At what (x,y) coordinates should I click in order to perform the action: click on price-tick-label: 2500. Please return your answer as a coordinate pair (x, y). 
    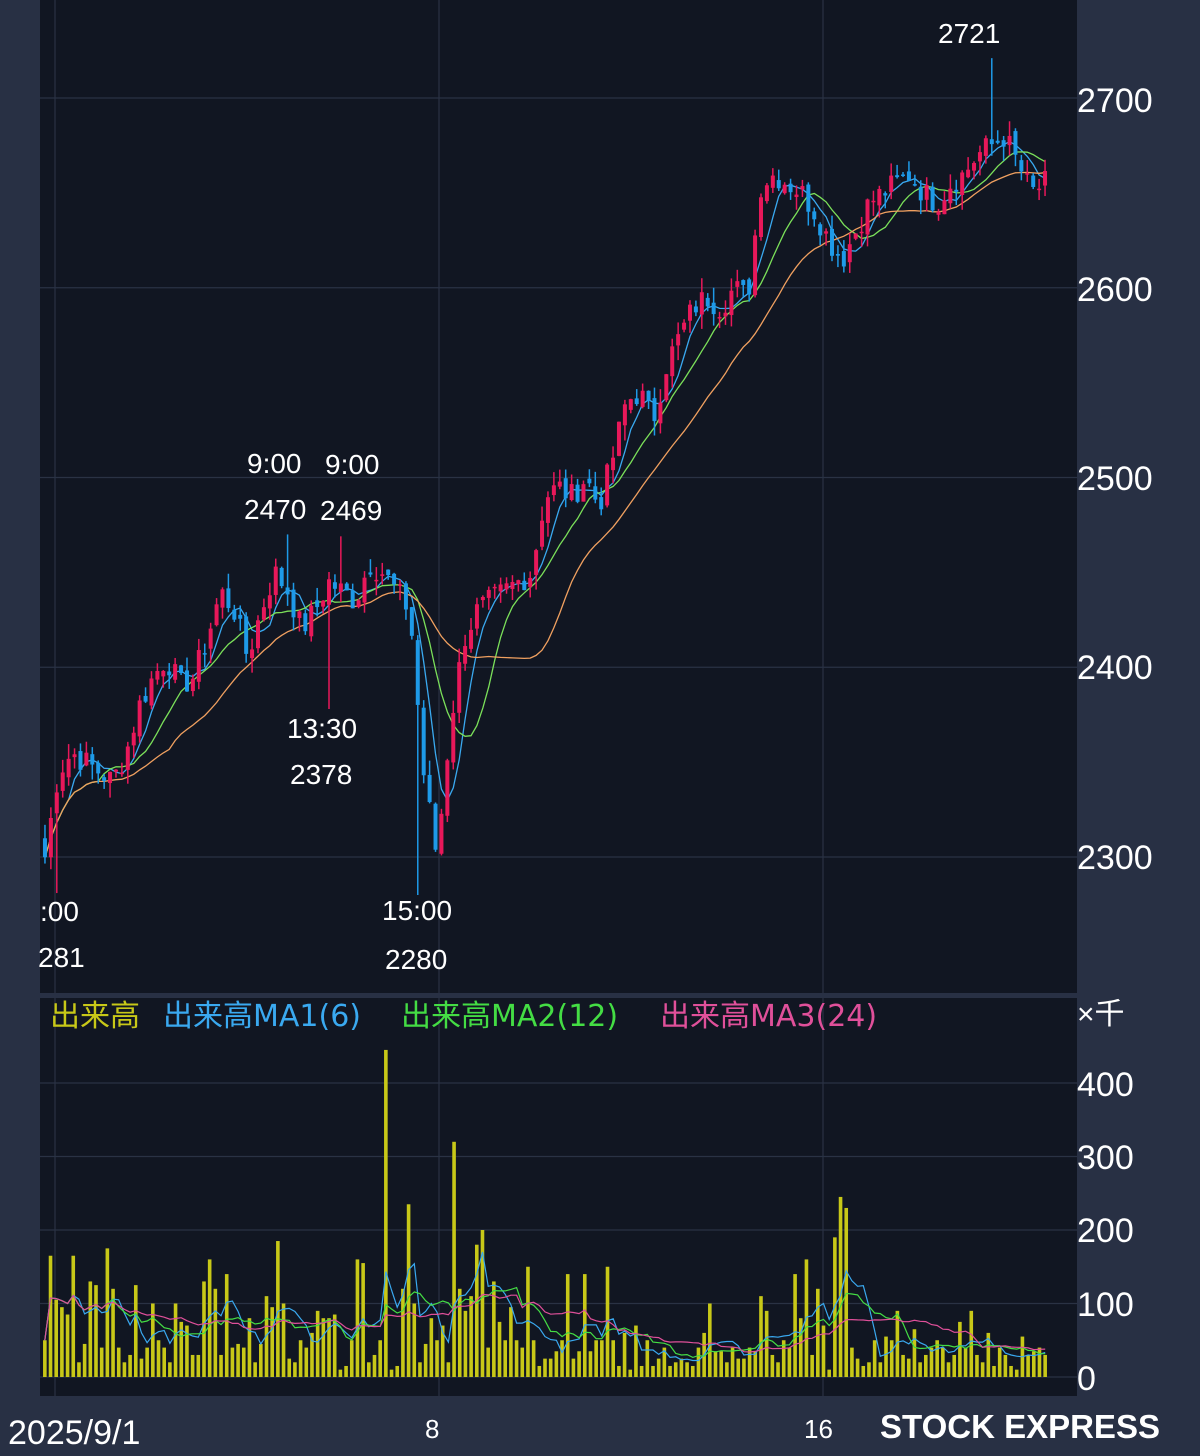
    Looking at the image, I should click on (1115, 479).